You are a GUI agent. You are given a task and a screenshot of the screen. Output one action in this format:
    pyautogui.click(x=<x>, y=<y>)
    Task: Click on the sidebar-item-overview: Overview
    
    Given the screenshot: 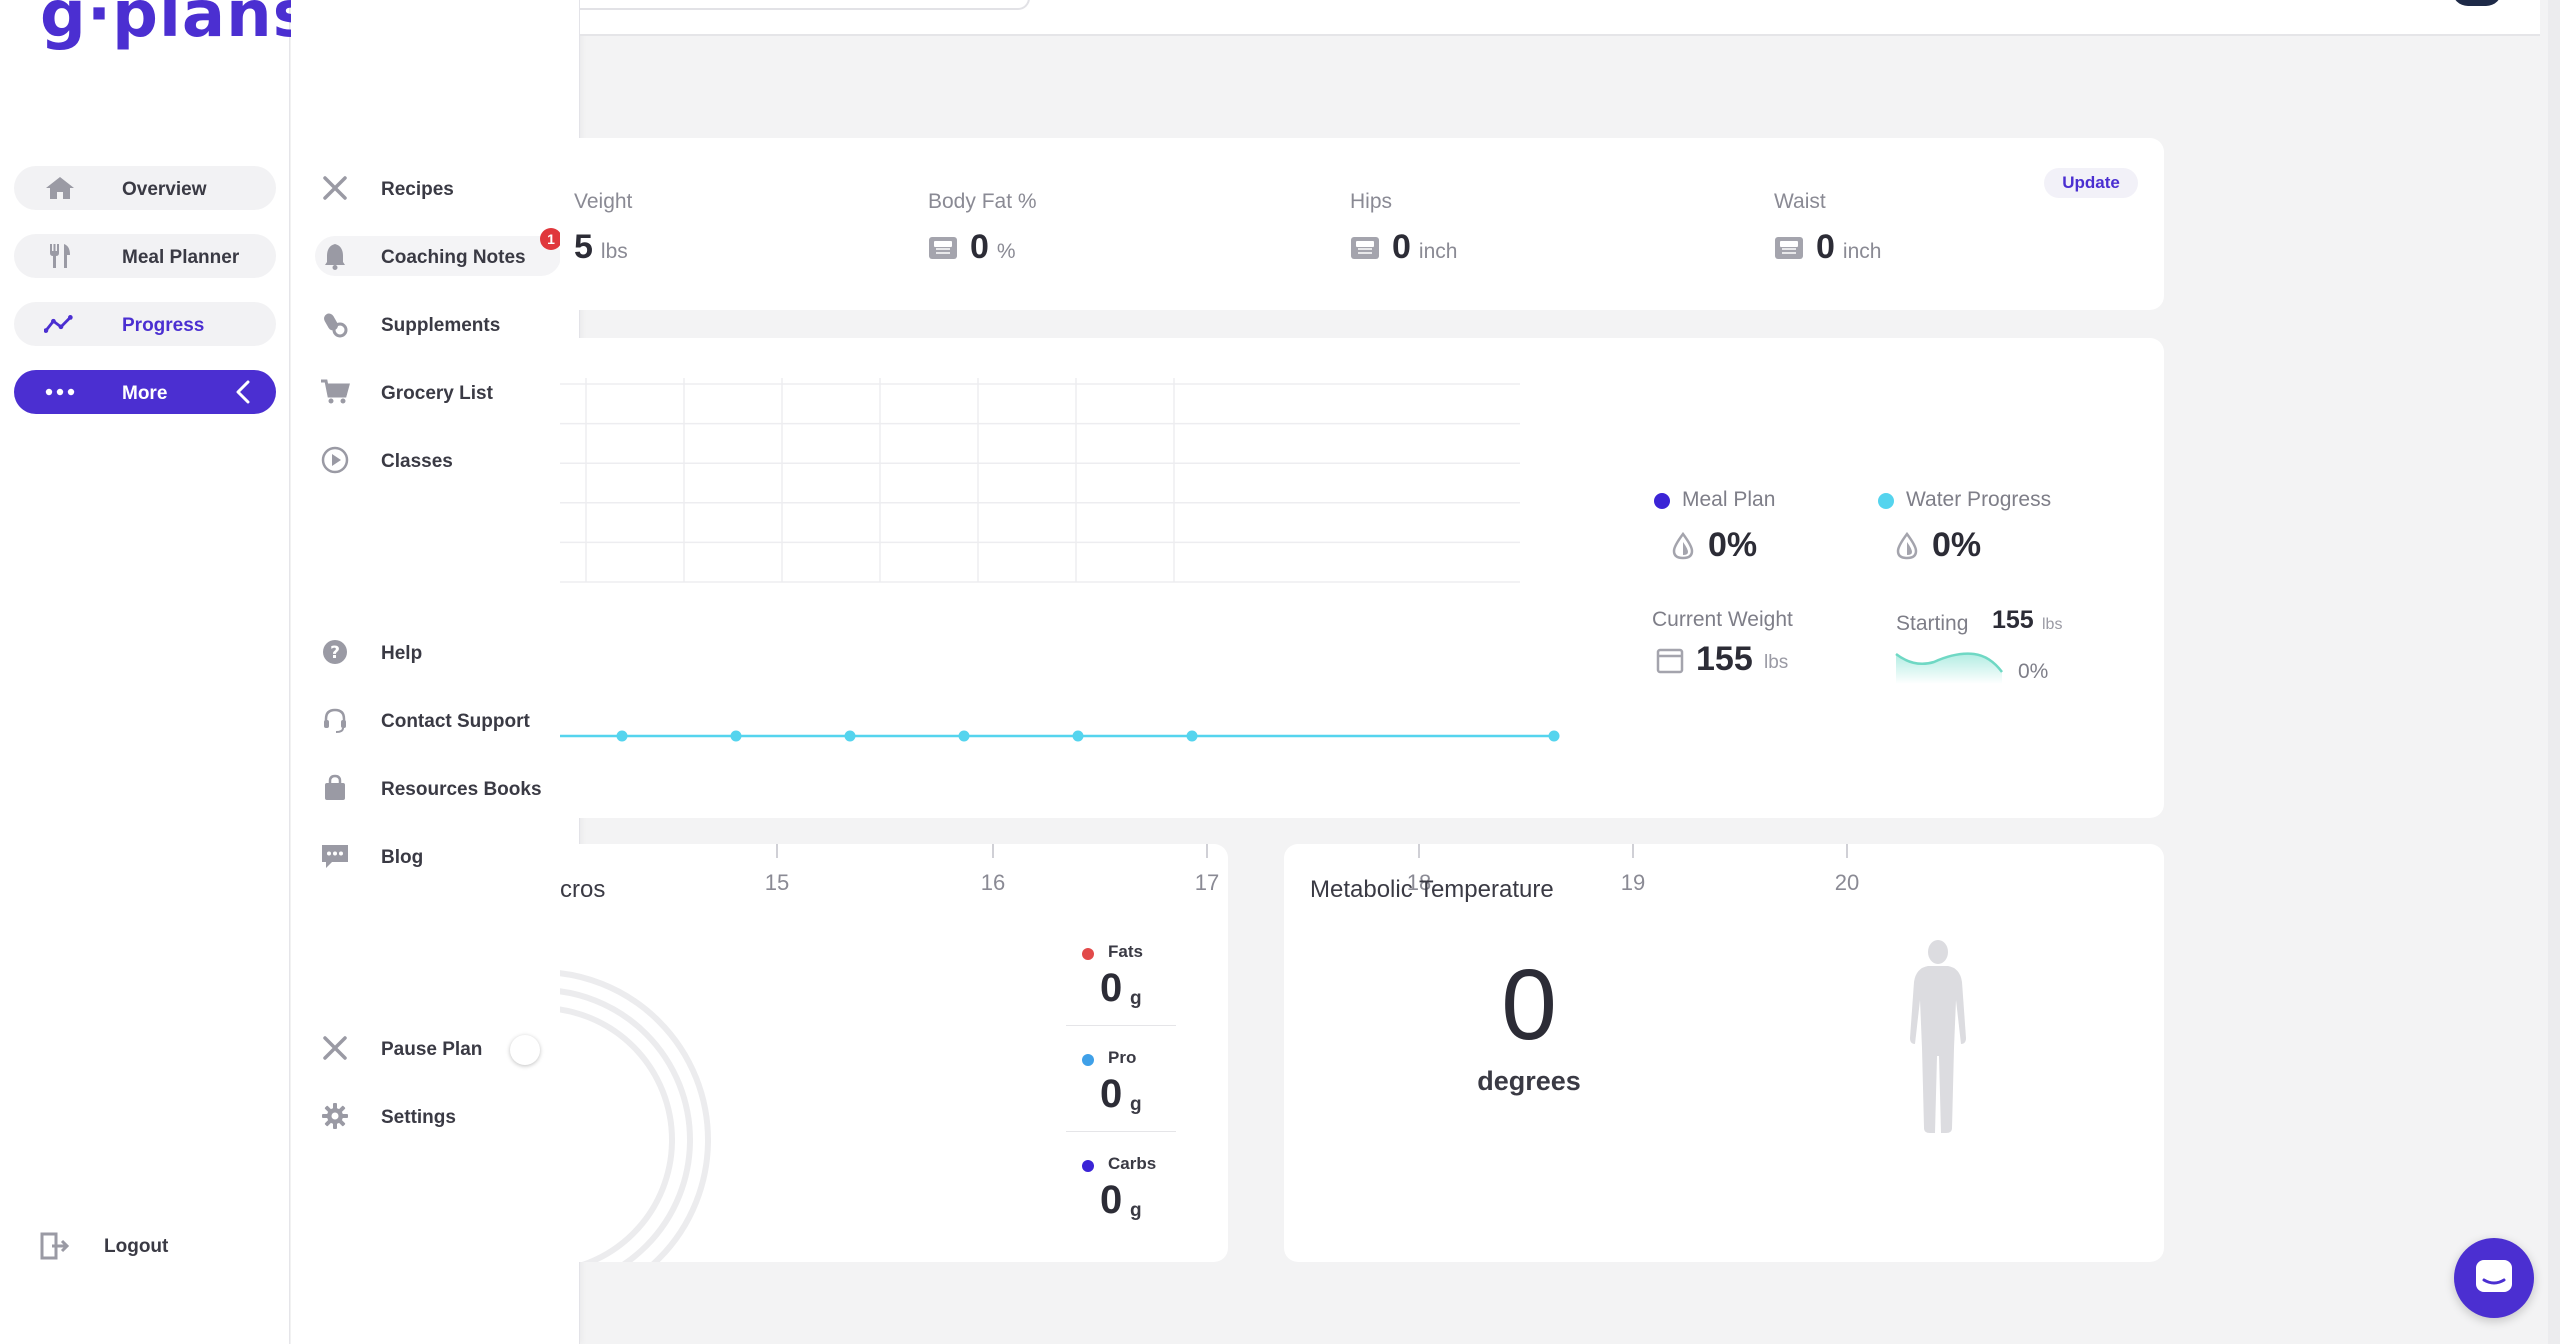 What is the action you would take?
    pyautogui.click(x=145, y=188)
    